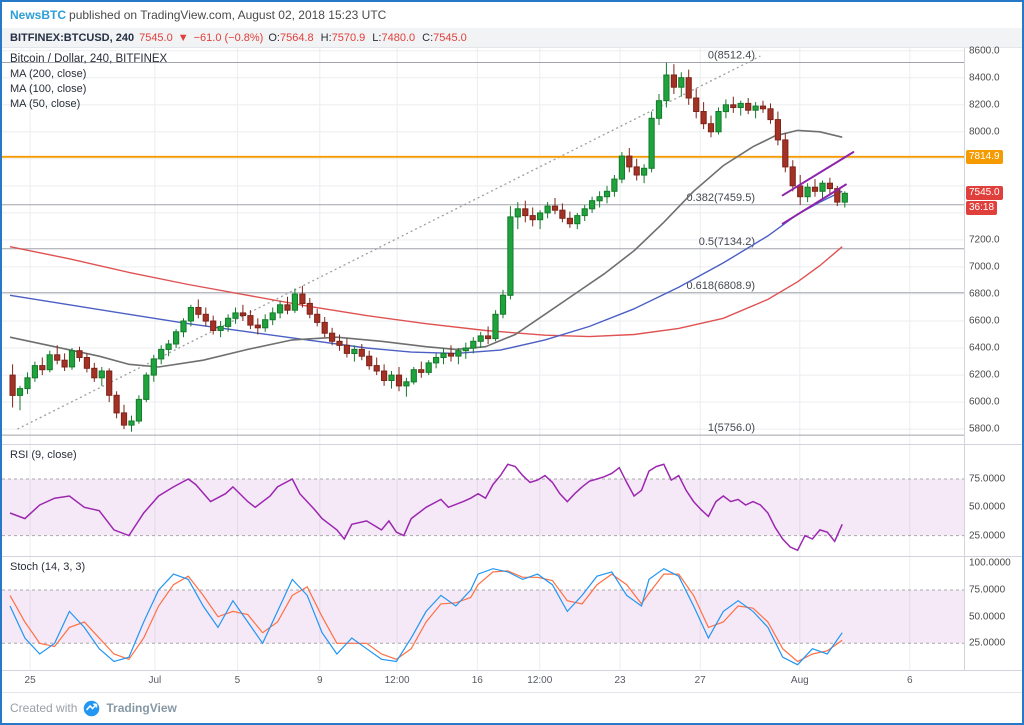 This screenshot has height=725, width=1024. What do you see at coordinates (228, 37) in the screenshot?
I see `price-change: −61.0 (−0.8%)` at bounding box center [228, 37].